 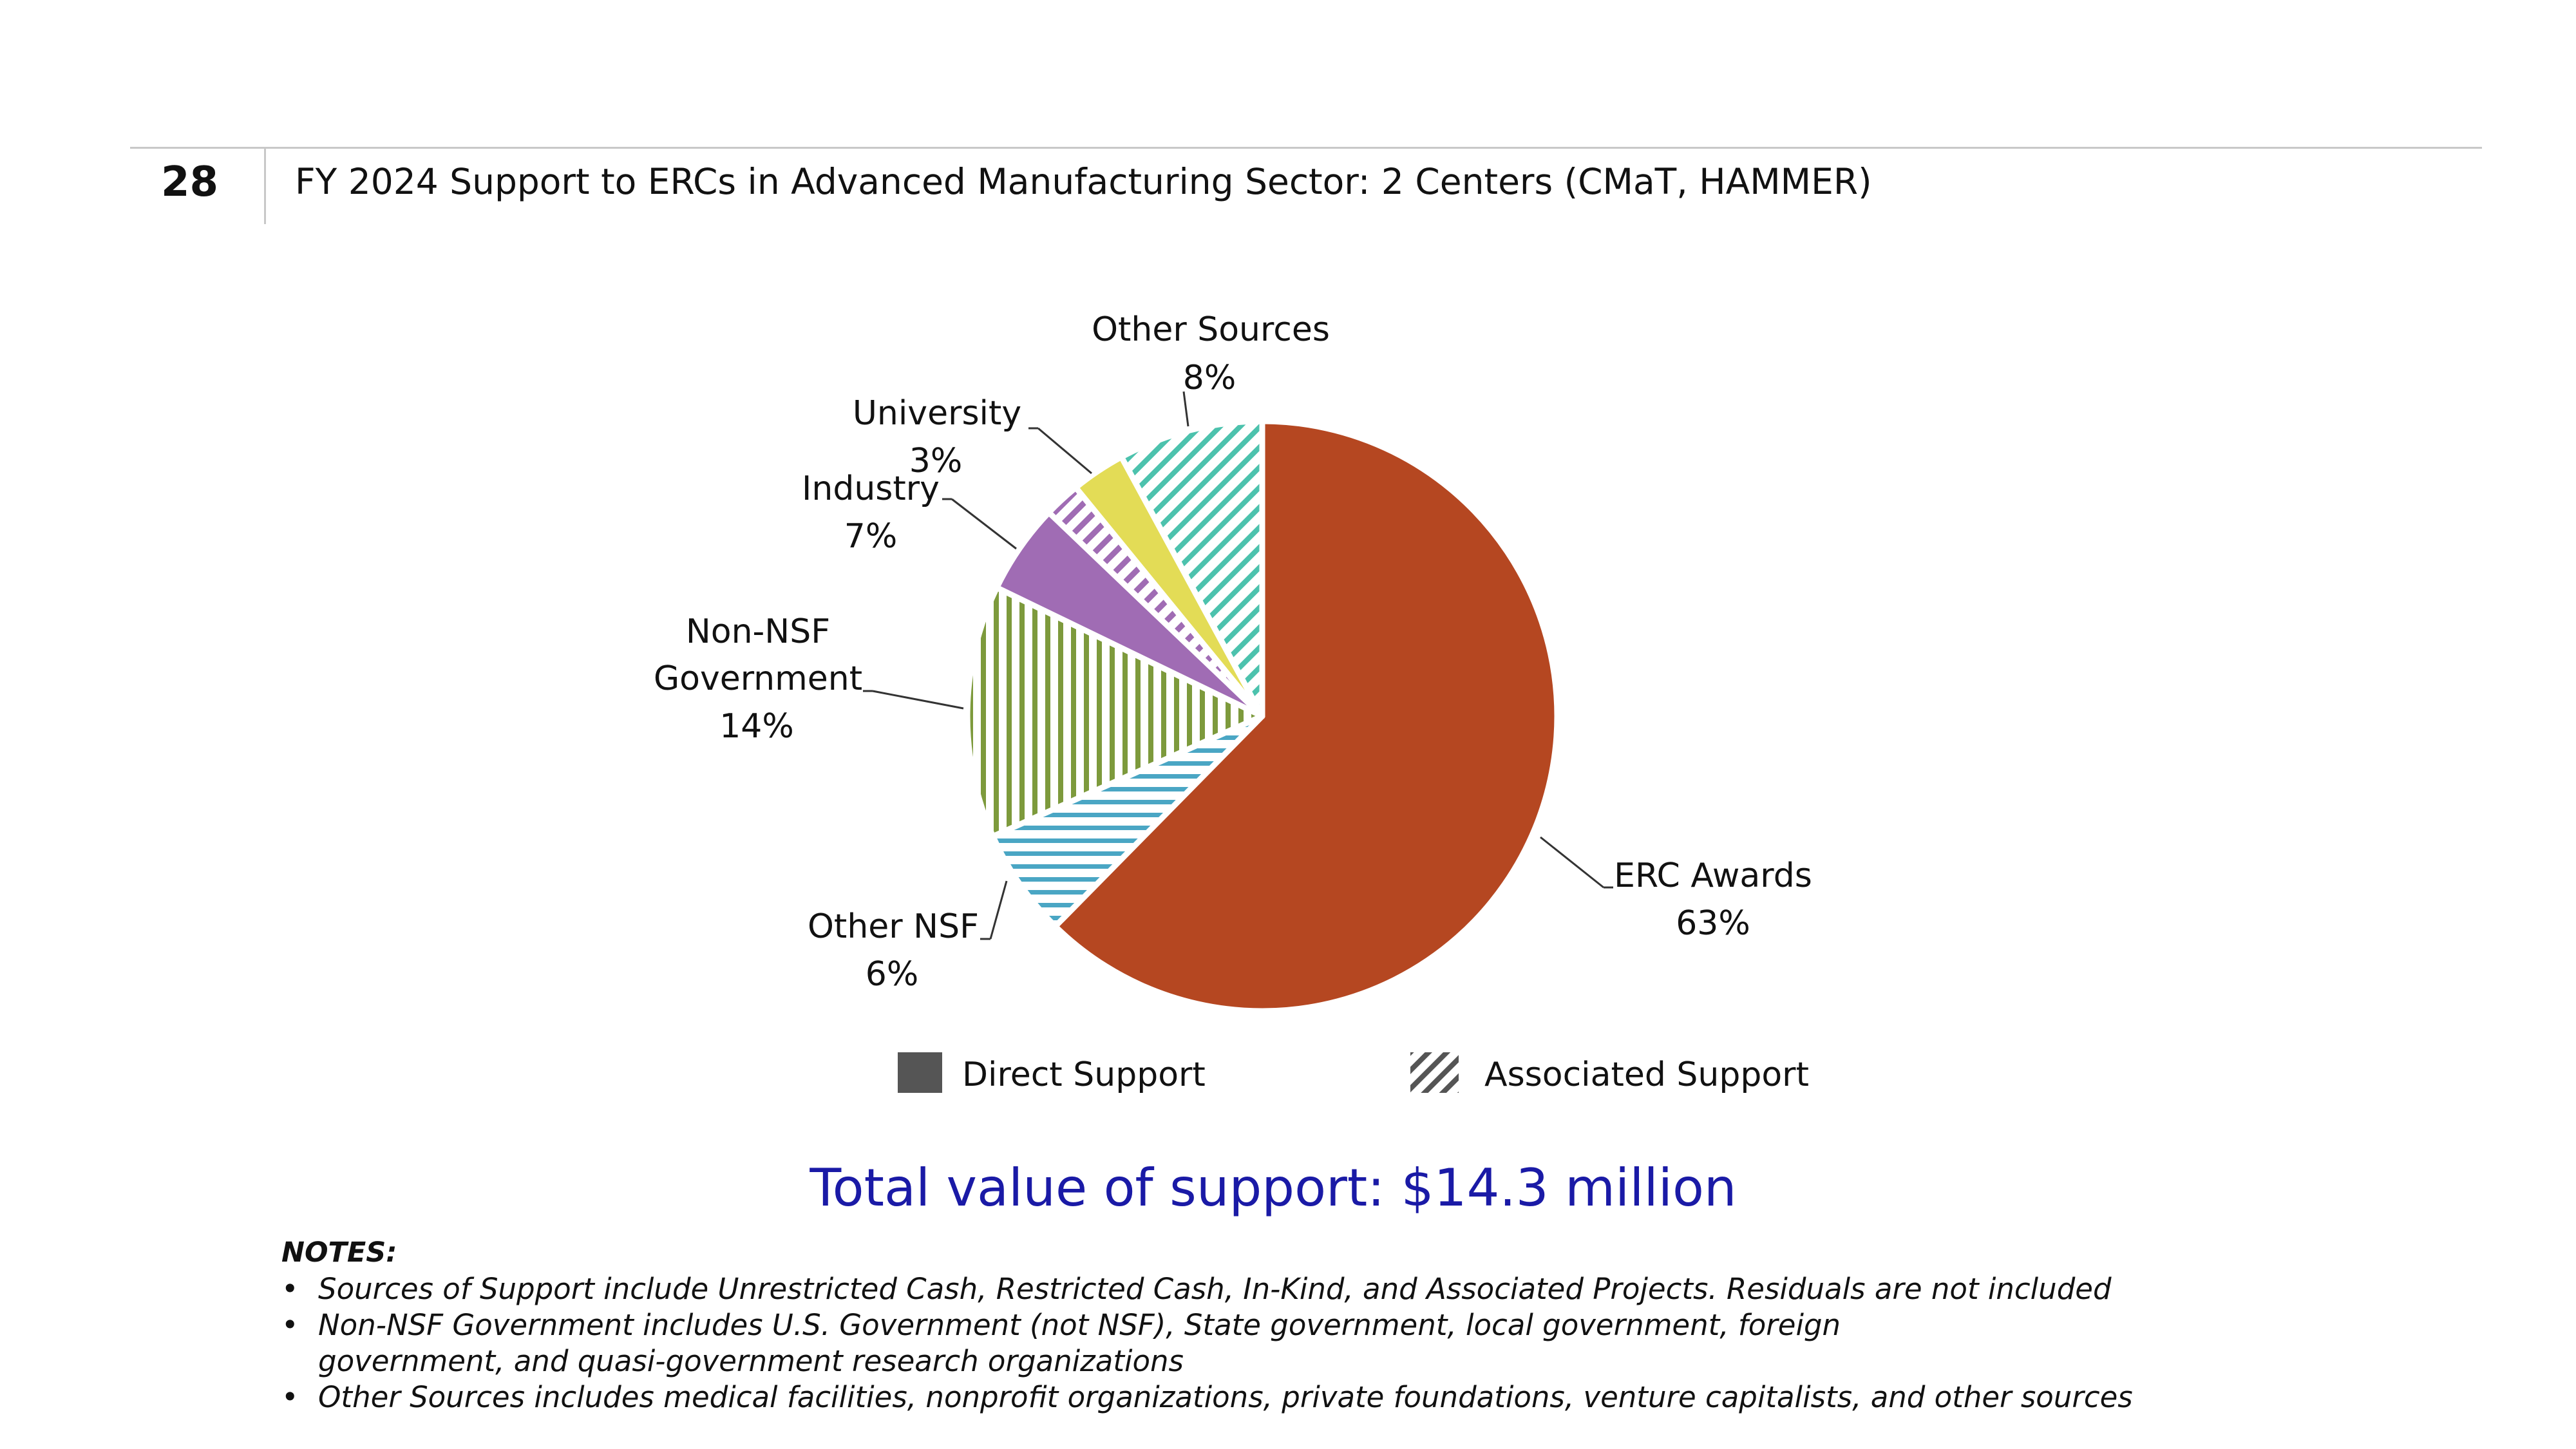 What do you see at coordinates (937, 414) in the screenshot?
I see `slice-label-university: University` at bounding box center [937, 414].